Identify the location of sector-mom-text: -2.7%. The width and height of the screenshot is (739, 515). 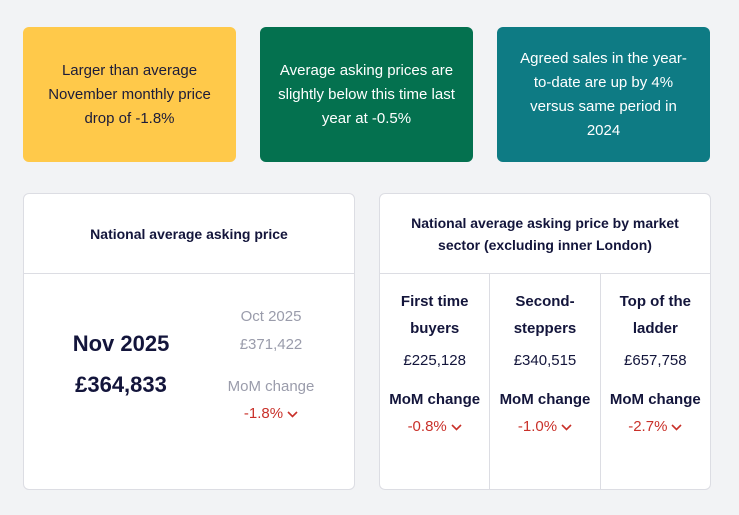
(648, 426).